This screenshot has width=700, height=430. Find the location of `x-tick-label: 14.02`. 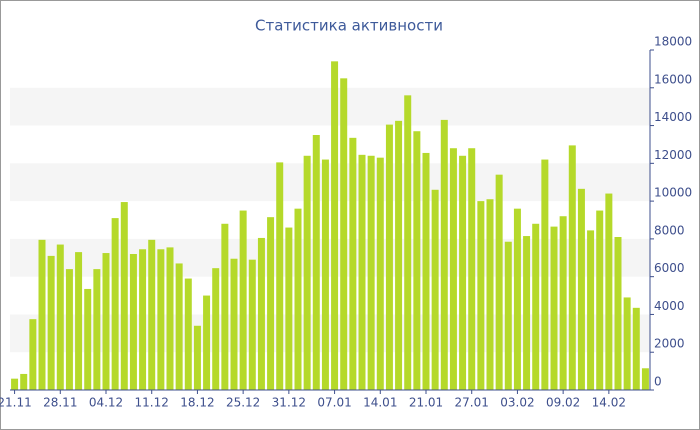

x-tick-label: 14.02 is located at coordinates (609, 403).